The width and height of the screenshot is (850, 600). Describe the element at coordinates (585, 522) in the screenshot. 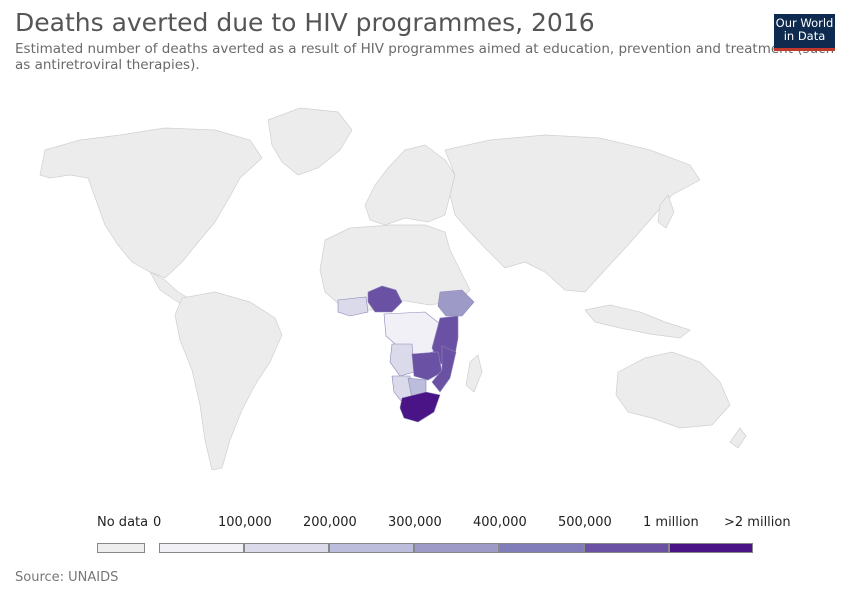

I see `legend-tick-label: 500,000` at that location.